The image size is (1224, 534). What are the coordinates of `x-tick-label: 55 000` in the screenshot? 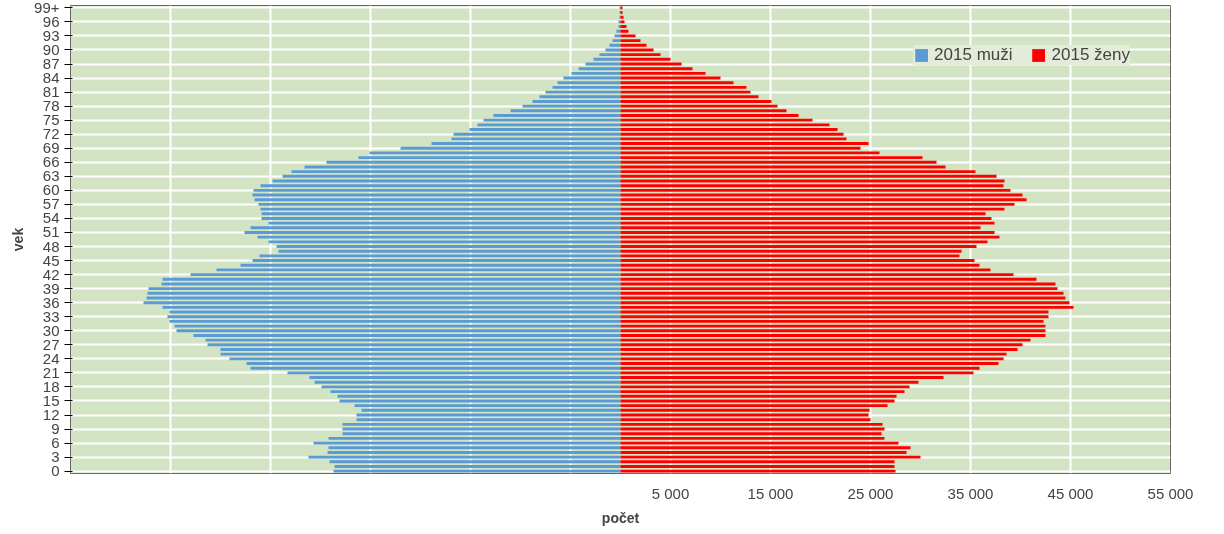 It's located at (1170, 493).